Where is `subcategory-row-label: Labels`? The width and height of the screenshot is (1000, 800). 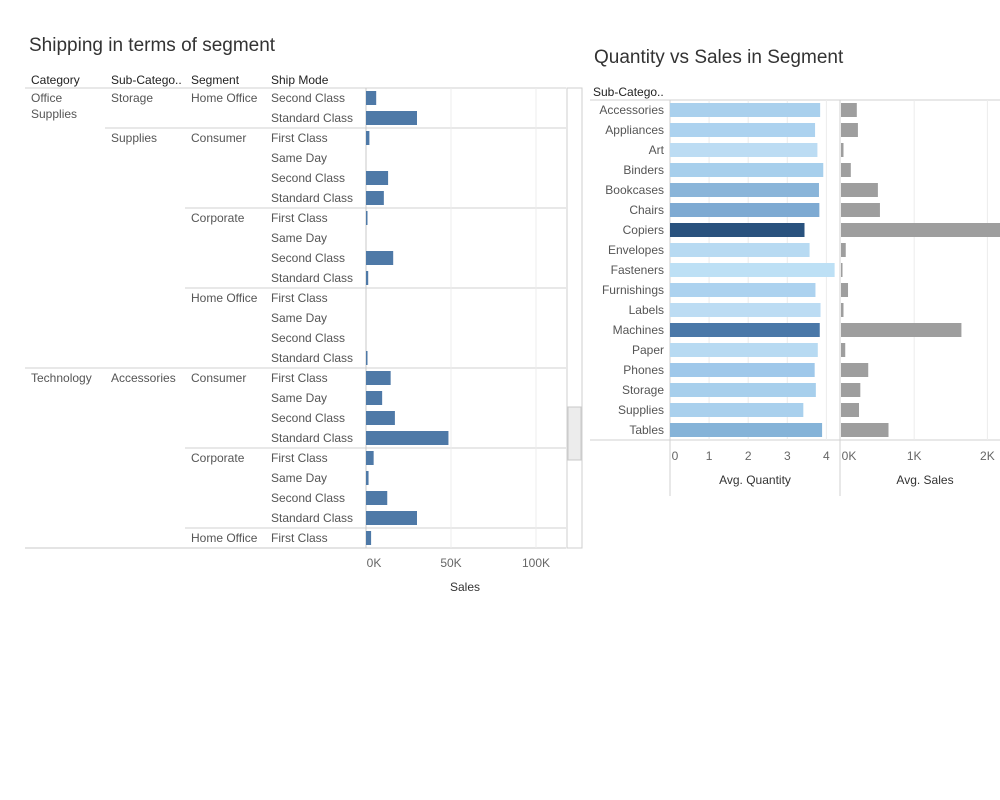
subcategory-row-label: Labels is located at coordinates (646, 310).